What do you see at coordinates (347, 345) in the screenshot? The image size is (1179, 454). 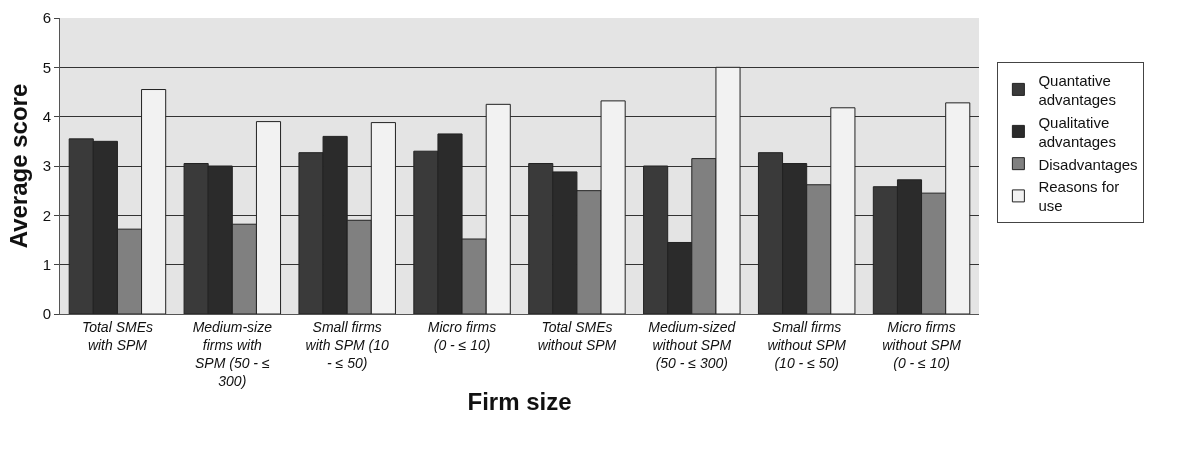 I see `x-tick-label: Small firms with SPM (10 - ≤ 50)` at bounding box center [347, 345].